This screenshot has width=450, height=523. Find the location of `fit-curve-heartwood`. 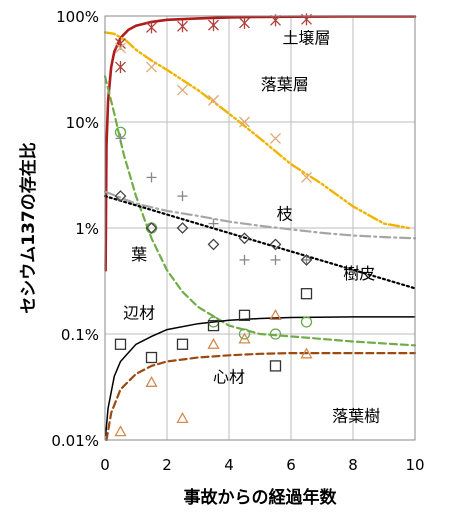

fit-curve-heartwood is located at coordinates (261, 397).